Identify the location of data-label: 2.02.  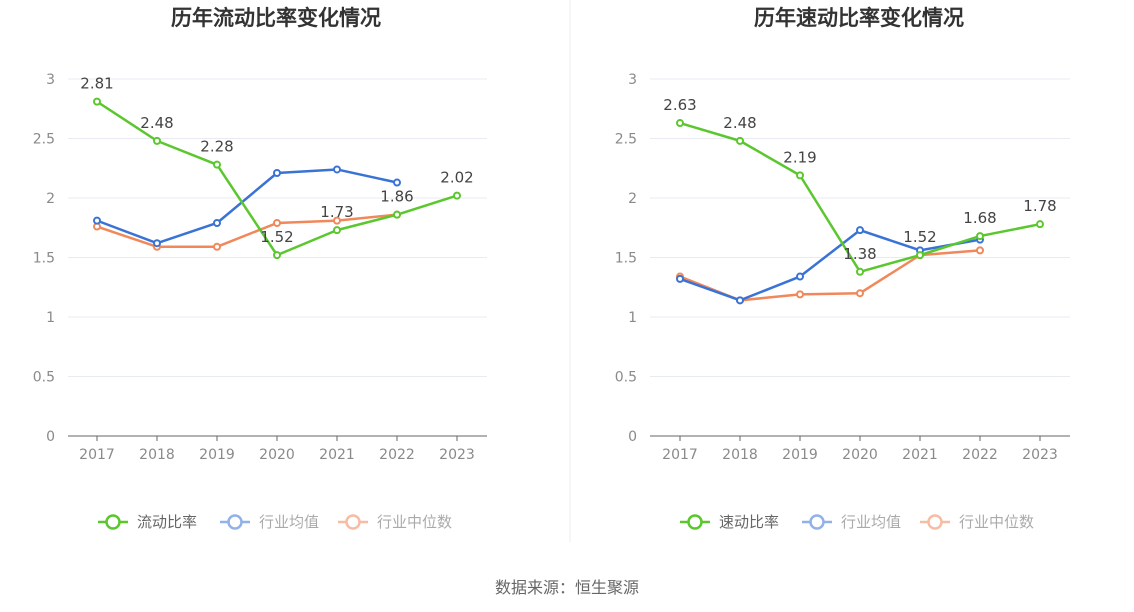
(456, 178).